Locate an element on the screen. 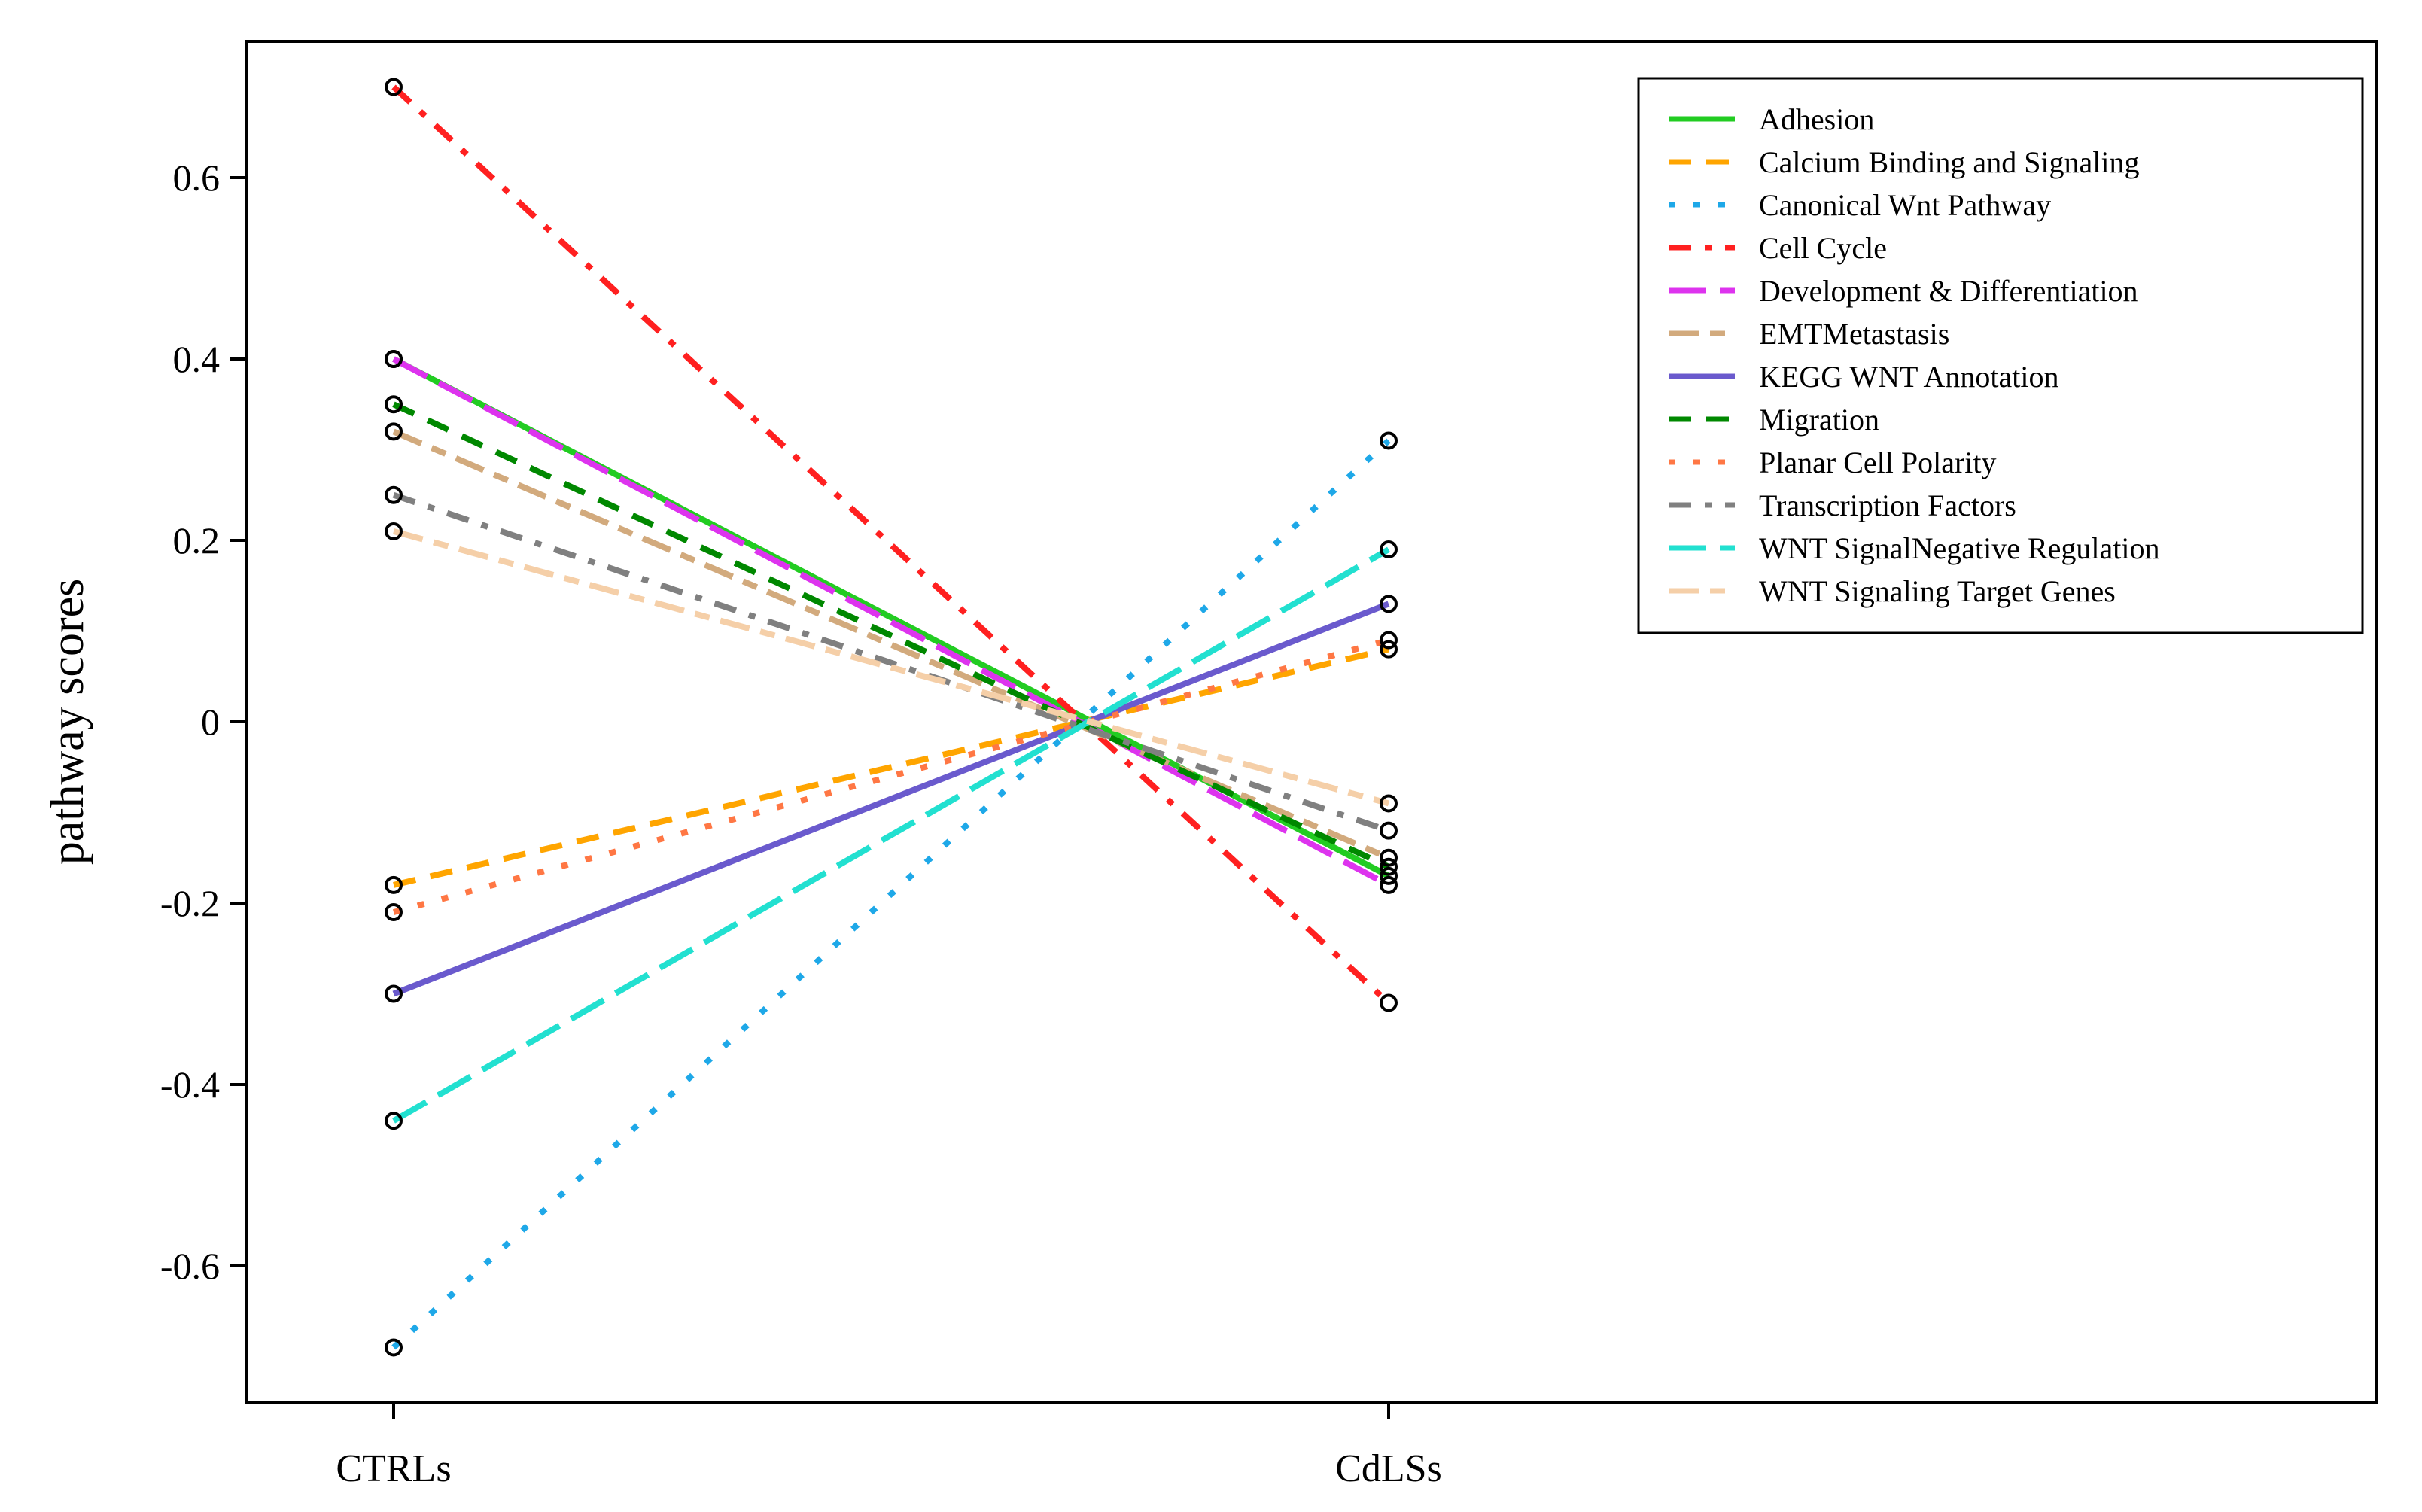 The image size is (2422, 1512). legend-label: KEGG WNT Annotation is located at coordinates (1909, 377).